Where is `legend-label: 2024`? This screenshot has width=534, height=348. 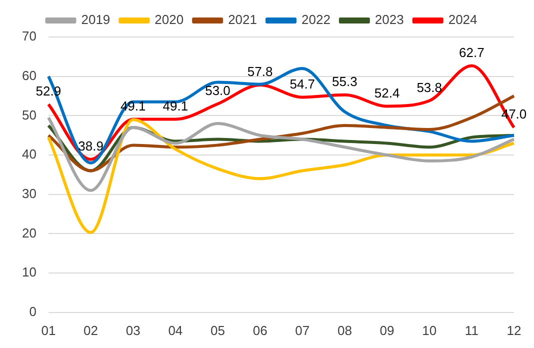 legend-label: 2024 is located at coordinates (463, 20).